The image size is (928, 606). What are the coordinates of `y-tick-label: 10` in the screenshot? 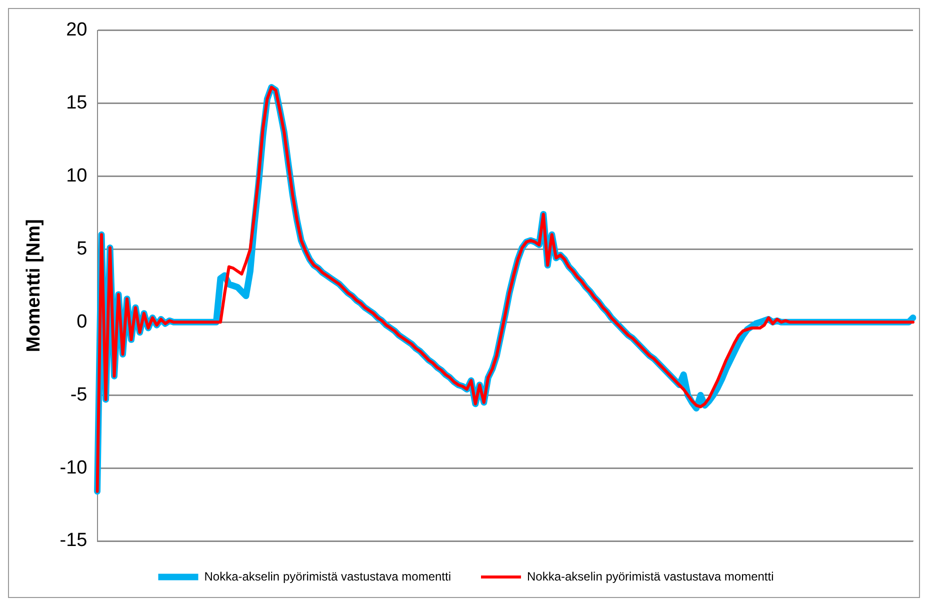 It's located at (77, 176).